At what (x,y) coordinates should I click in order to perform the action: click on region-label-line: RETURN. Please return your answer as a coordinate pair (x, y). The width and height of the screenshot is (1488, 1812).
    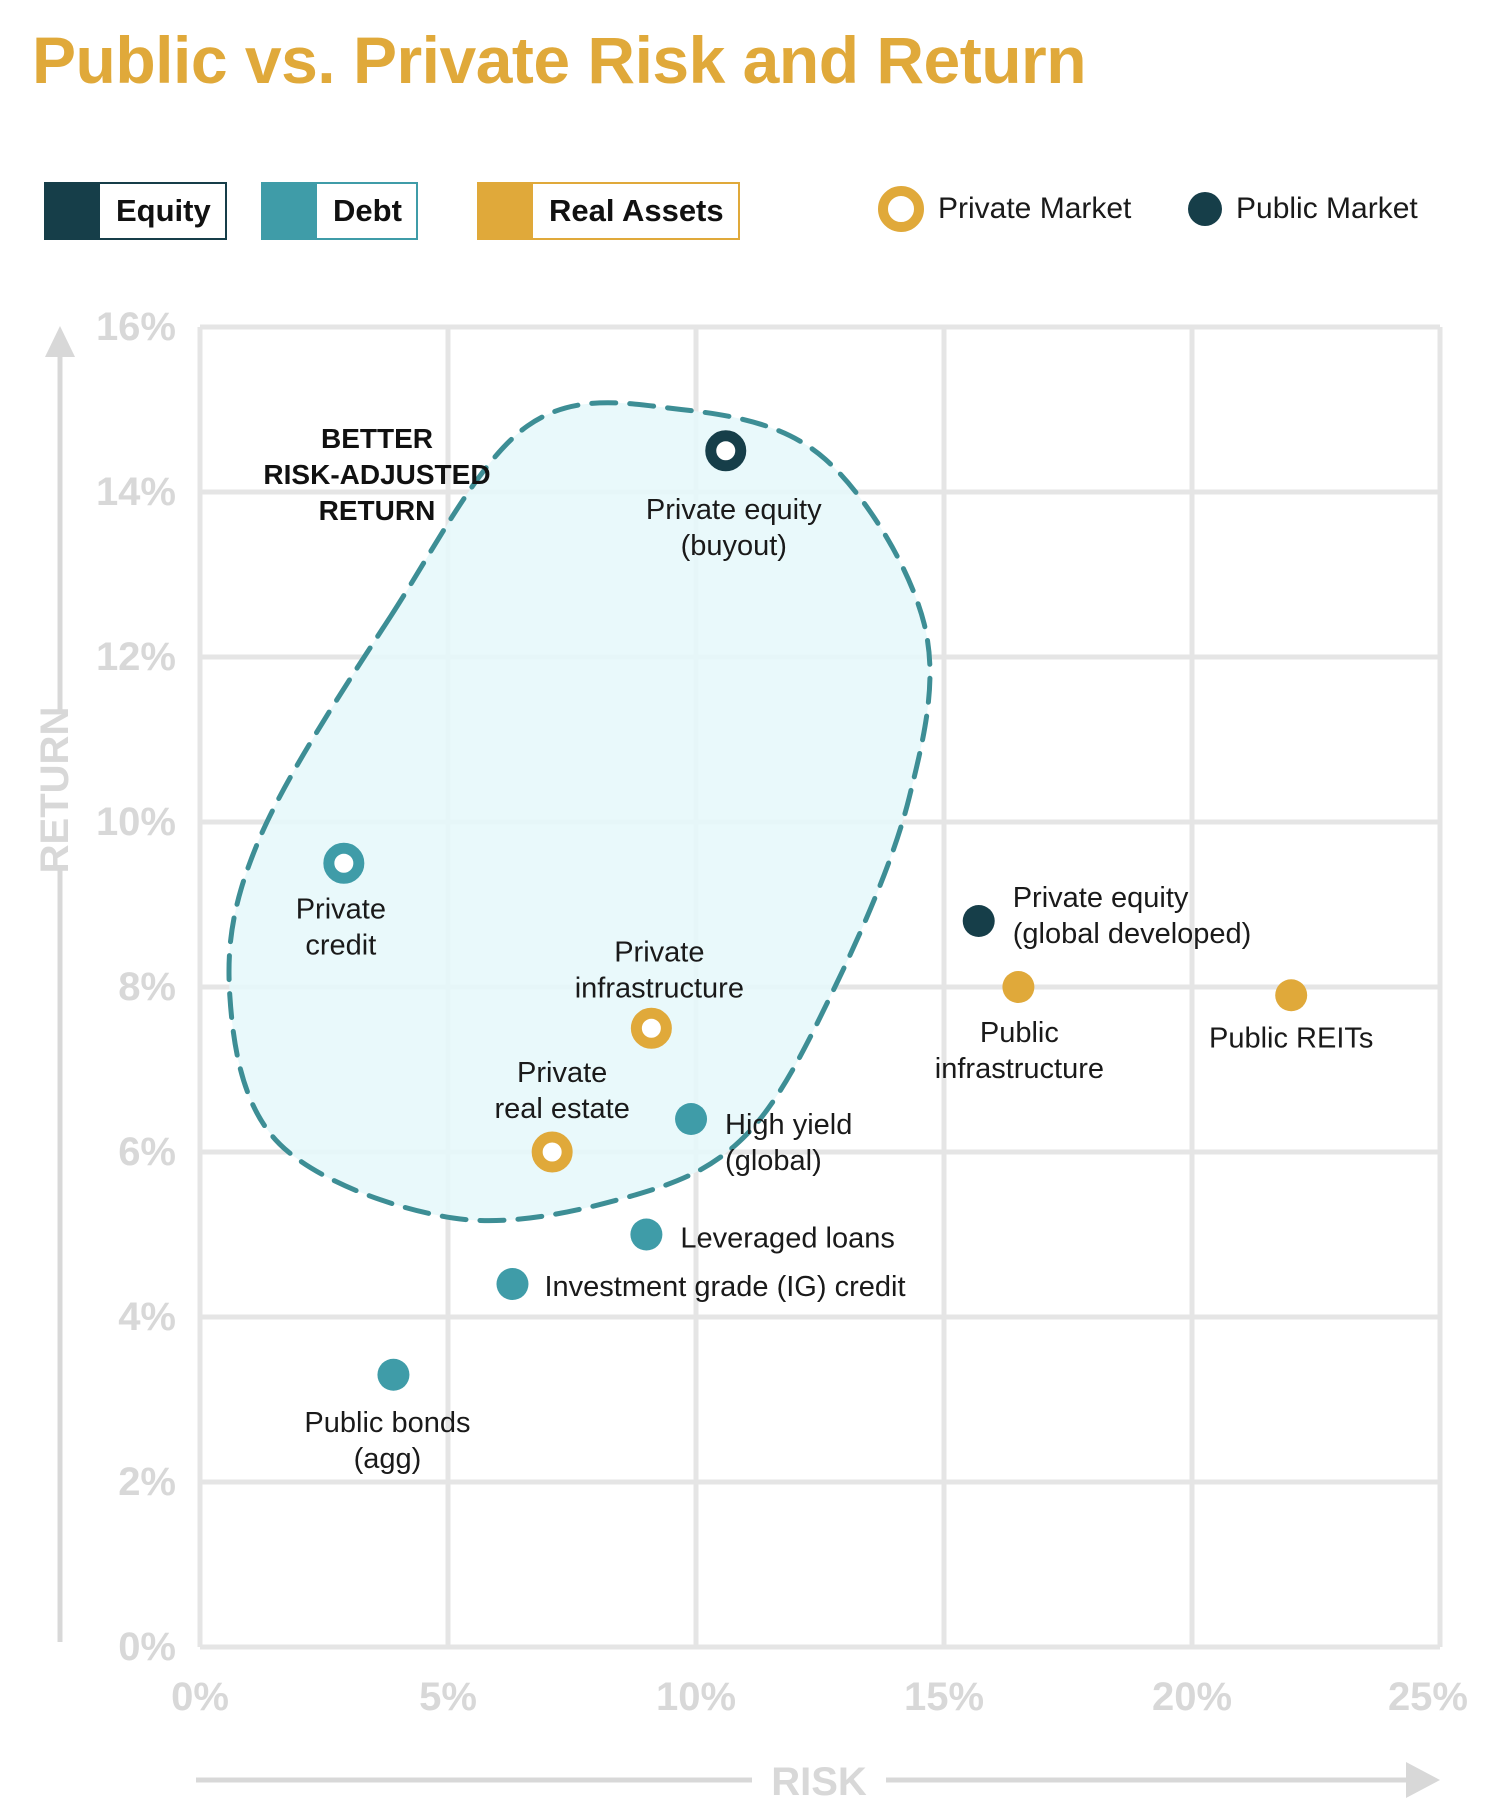
    Looking at the image, I should click on (377, 510).